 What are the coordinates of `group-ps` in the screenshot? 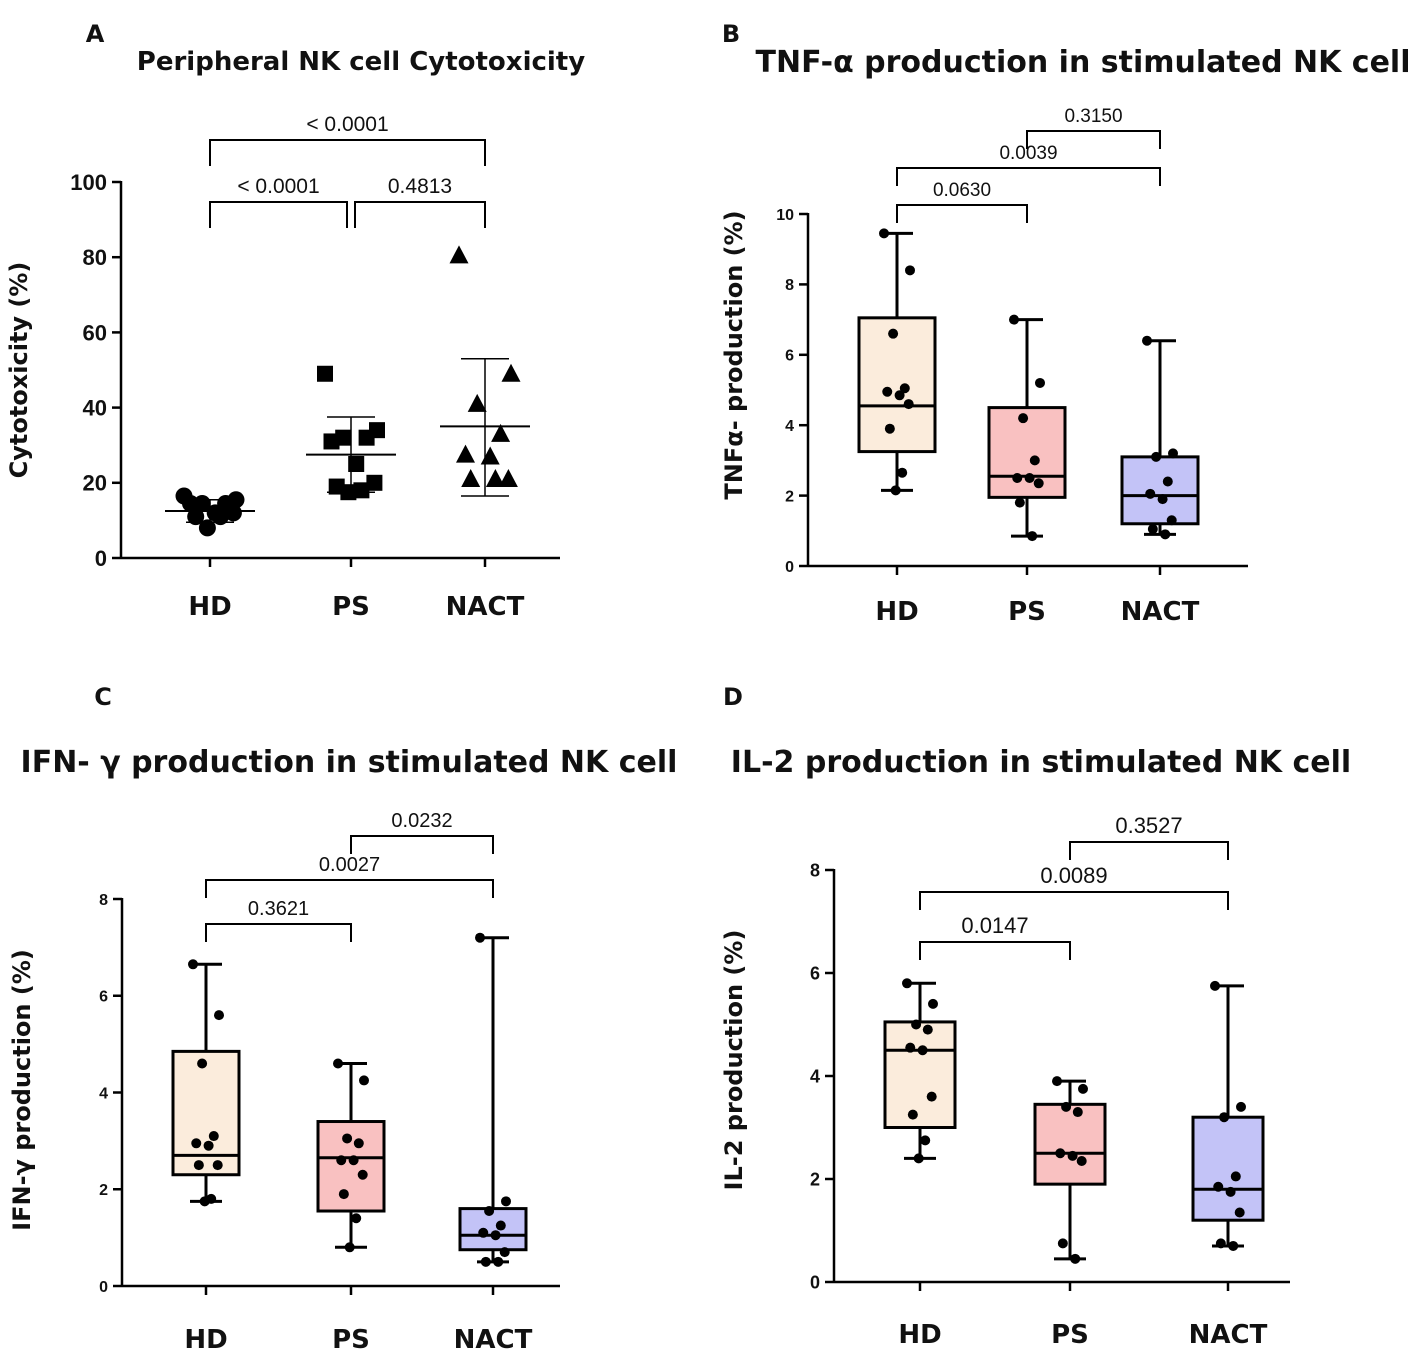 It's located at (351, 1155).